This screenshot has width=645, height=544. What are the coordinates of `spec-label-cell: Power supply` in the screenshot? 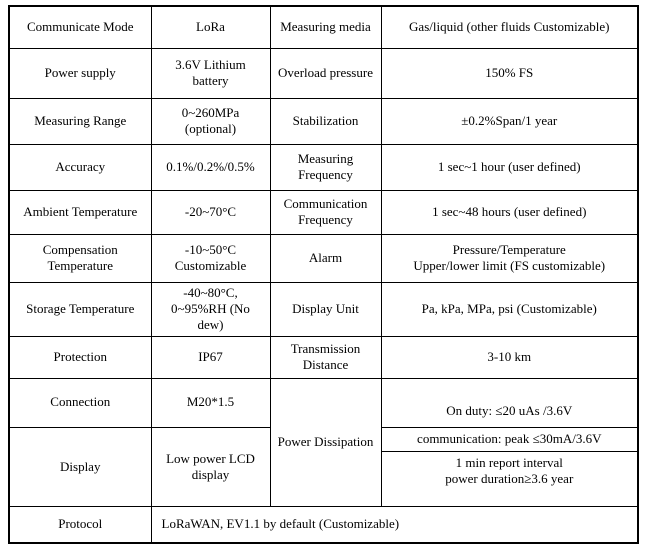 It's located at (80, 73).